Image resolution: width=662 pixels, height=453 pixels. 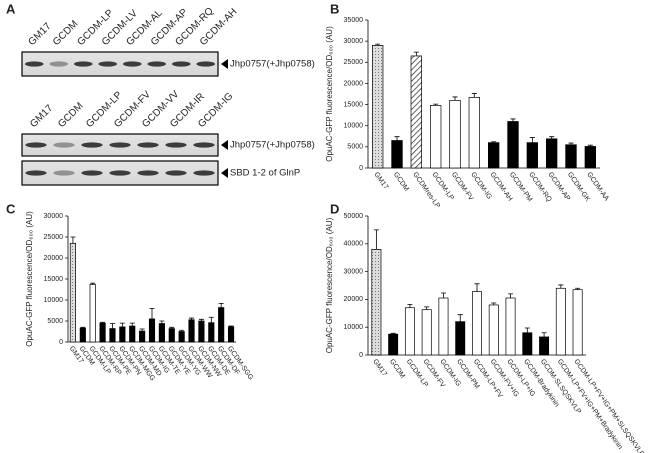 I want to click on panel-label: D, so click(x=334, y=208).